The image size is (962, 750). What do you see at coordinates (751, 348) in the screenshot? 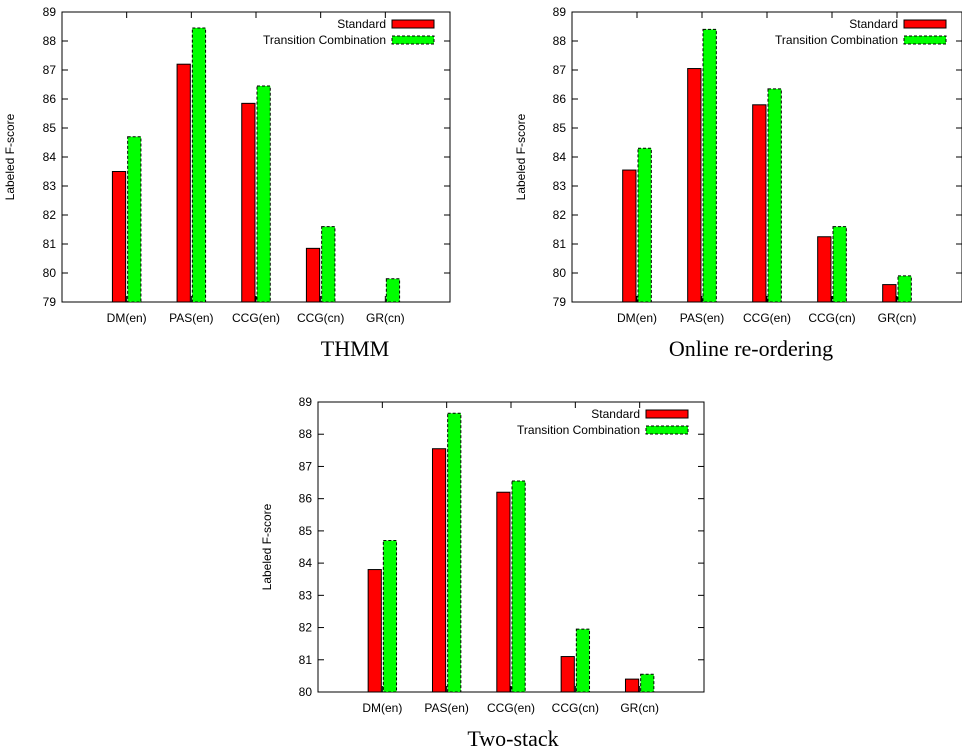
I see `chart-caption: Online re-ordering` at bounding box center [751, 348].